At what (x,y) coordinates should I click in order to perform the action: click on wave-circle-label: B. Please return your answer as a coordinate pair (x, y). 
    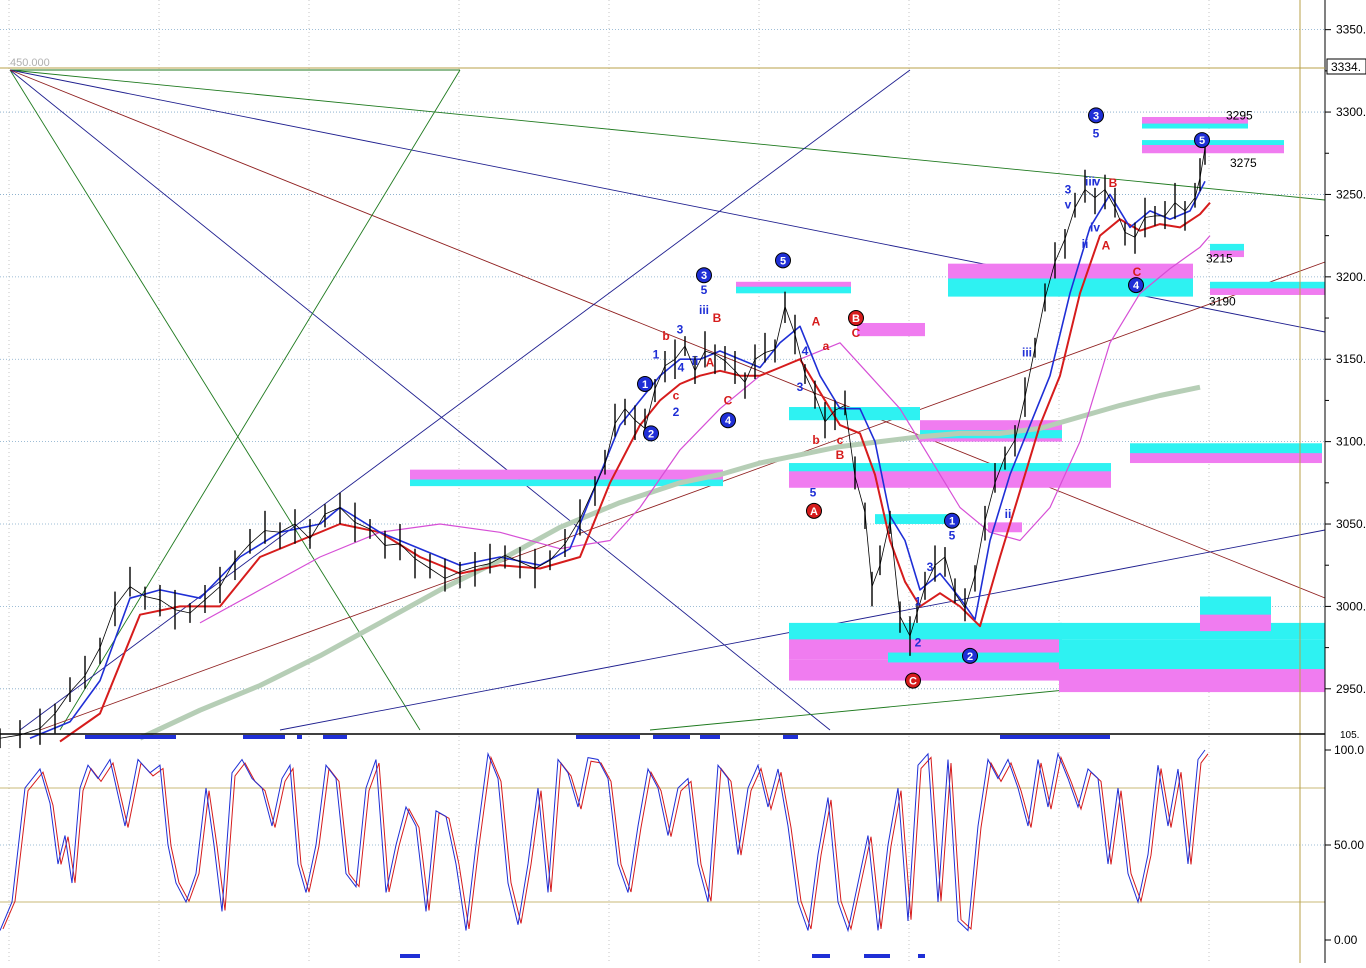
    Looking at the image, I should click on (856, 319).